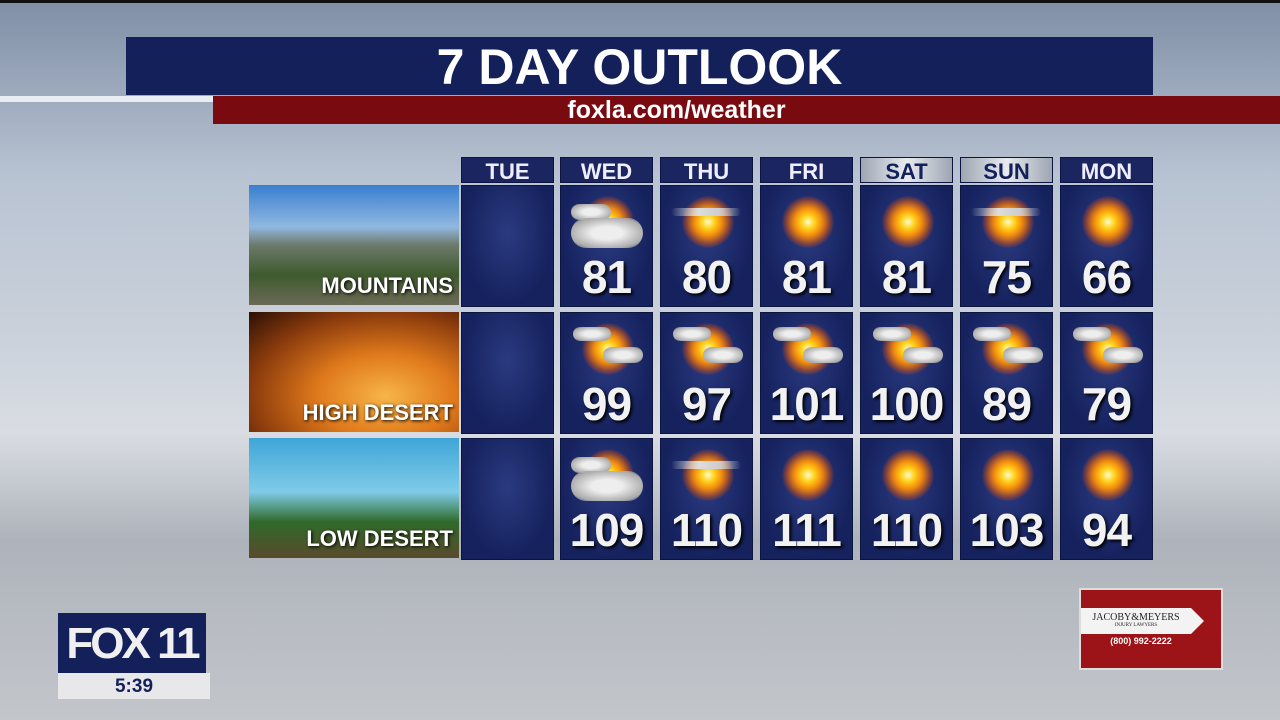 The width and height of the screenshot is (1280, 720). I want to click on forecast-cell: 80, so click(706, 246).